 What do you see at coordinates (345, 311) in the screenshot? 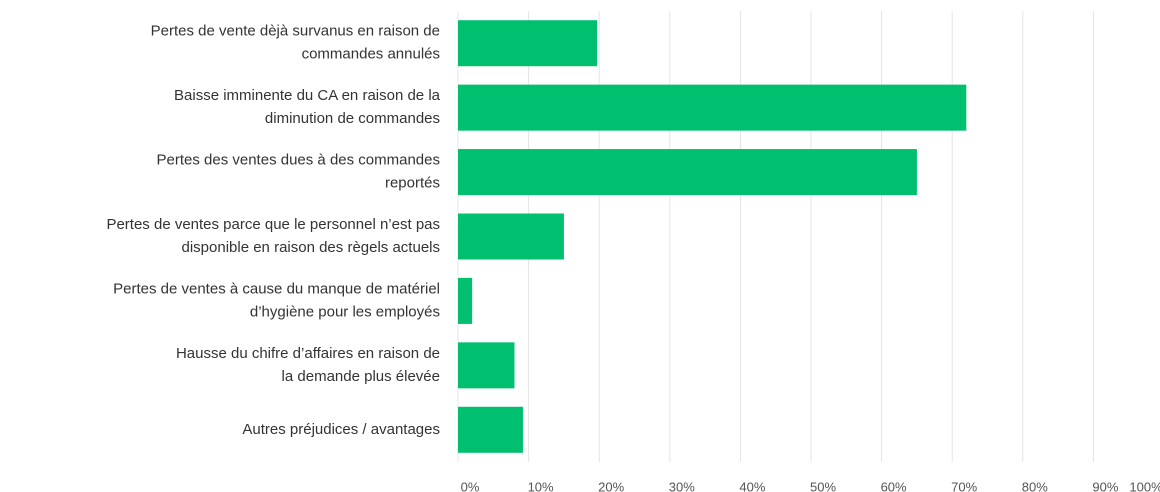
I see `y-tick-label: d’hygiène pour les employés` at bounding box center [345, 311].